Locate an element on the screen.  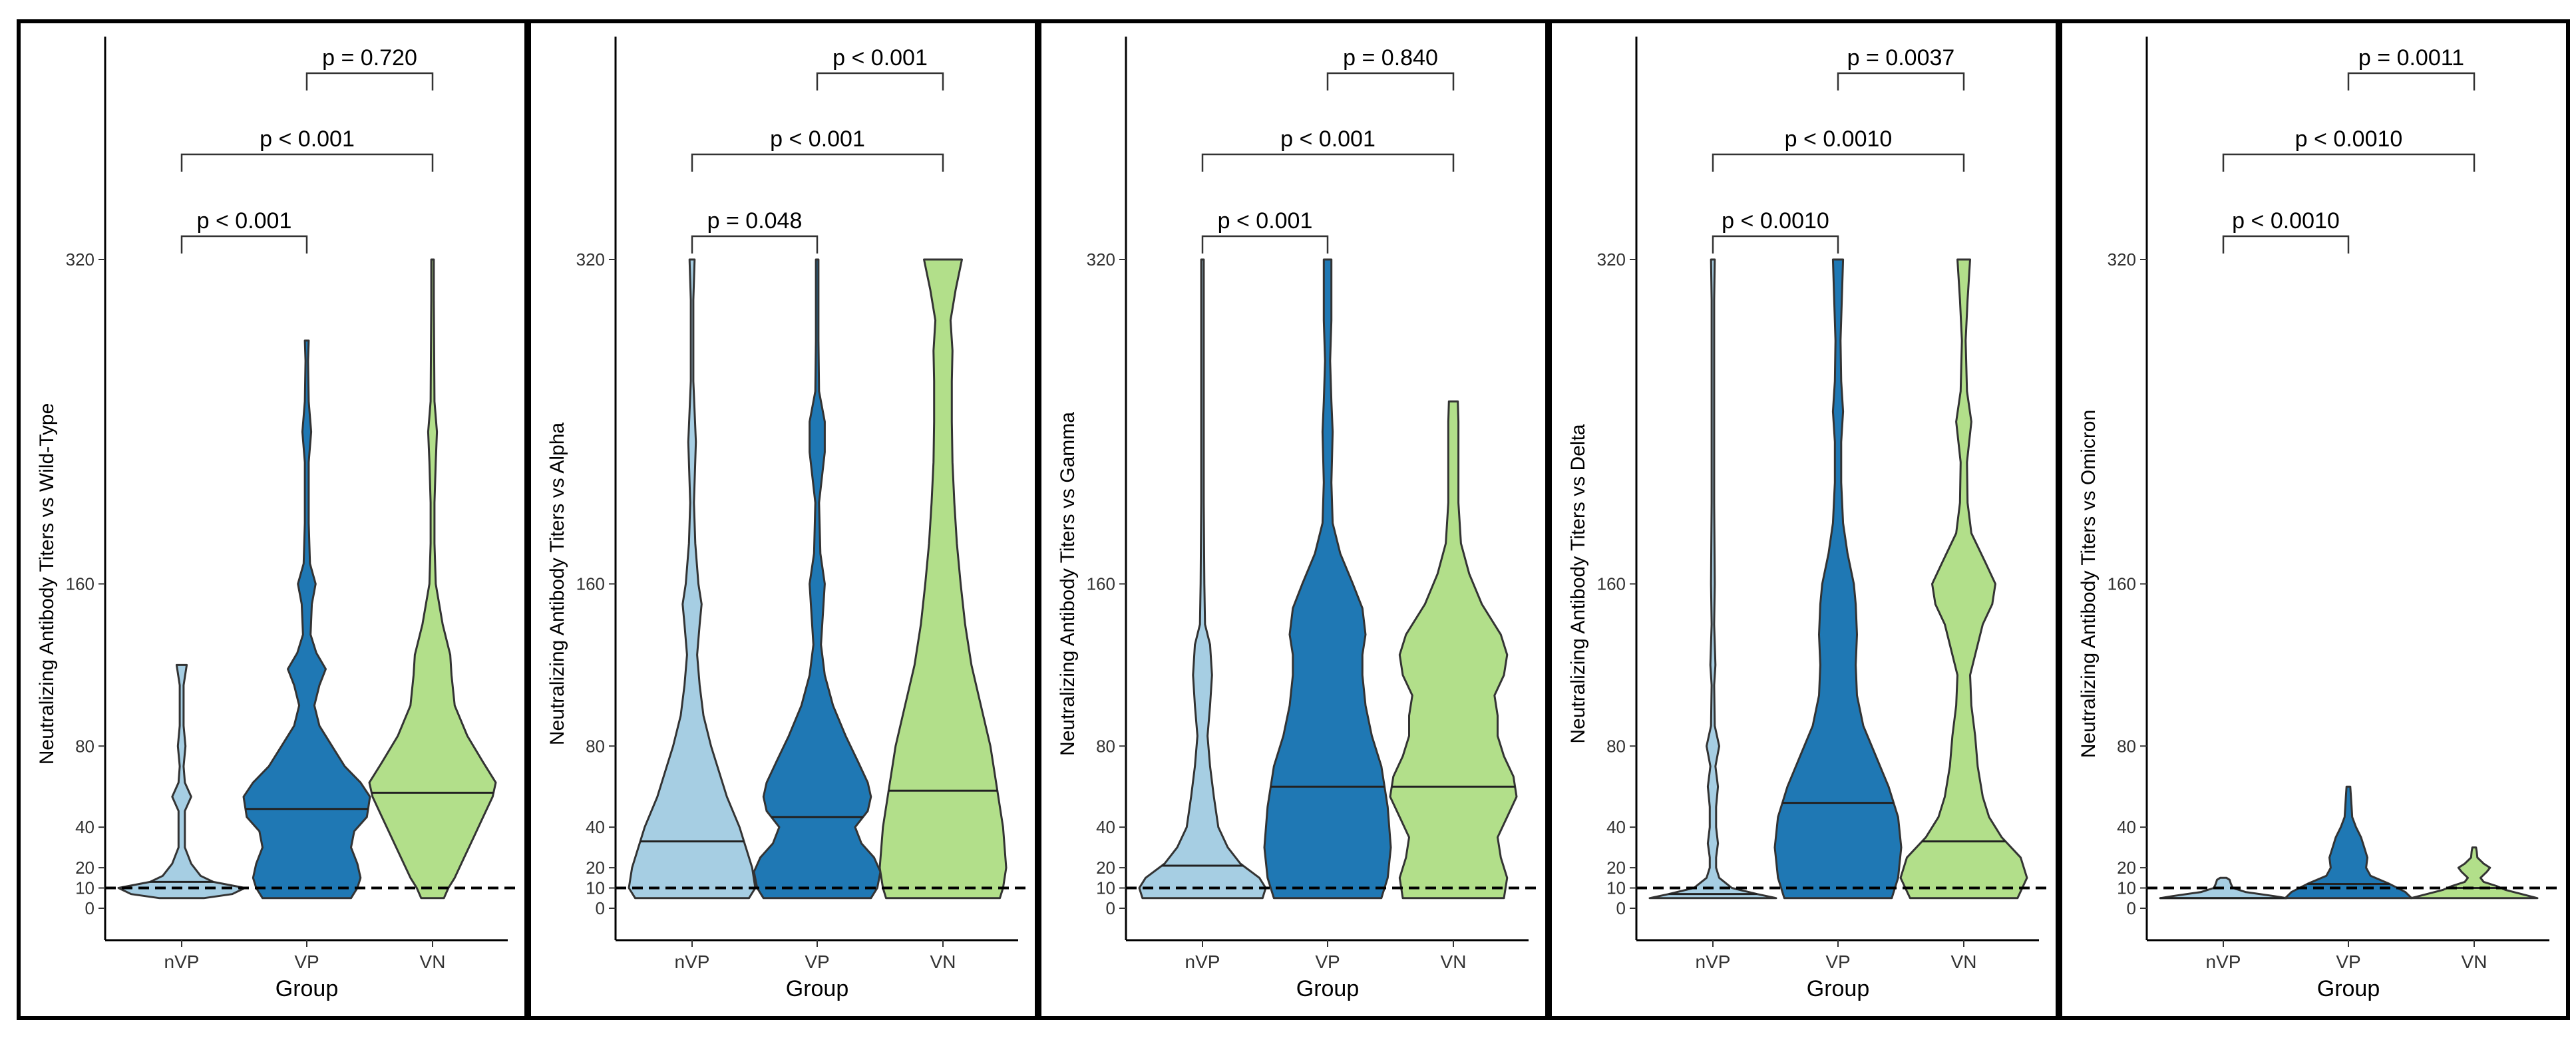
y-axis-label: Neutralizing Antibody Titers vs Omicron is located at coordinates (2089, 584).